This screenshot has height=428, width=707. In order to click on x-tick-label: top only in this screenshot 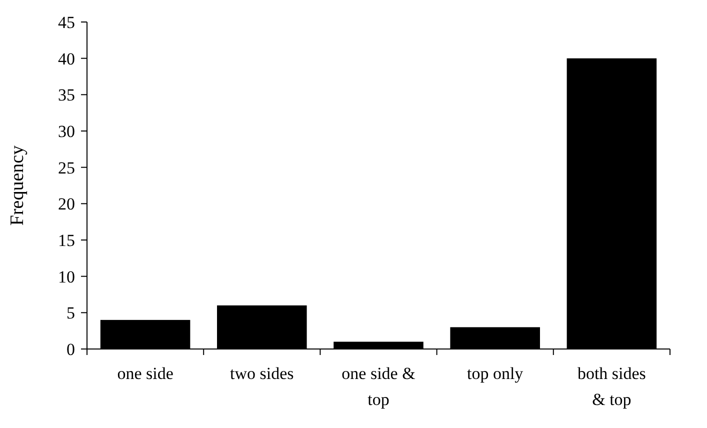, I will do `click(495, 373)`.